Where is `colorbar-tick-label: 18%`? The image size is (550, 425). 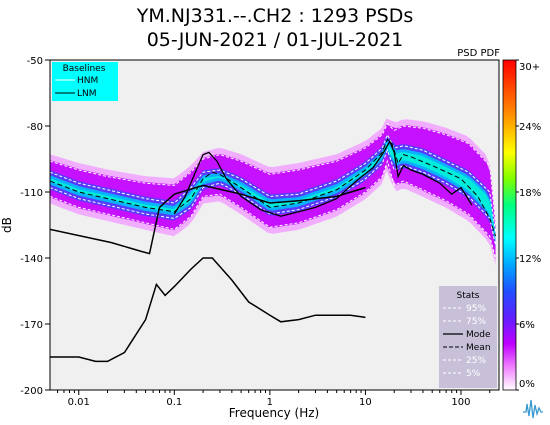 colorbar-tick-label: 18% is located at coordinates (530, 193).